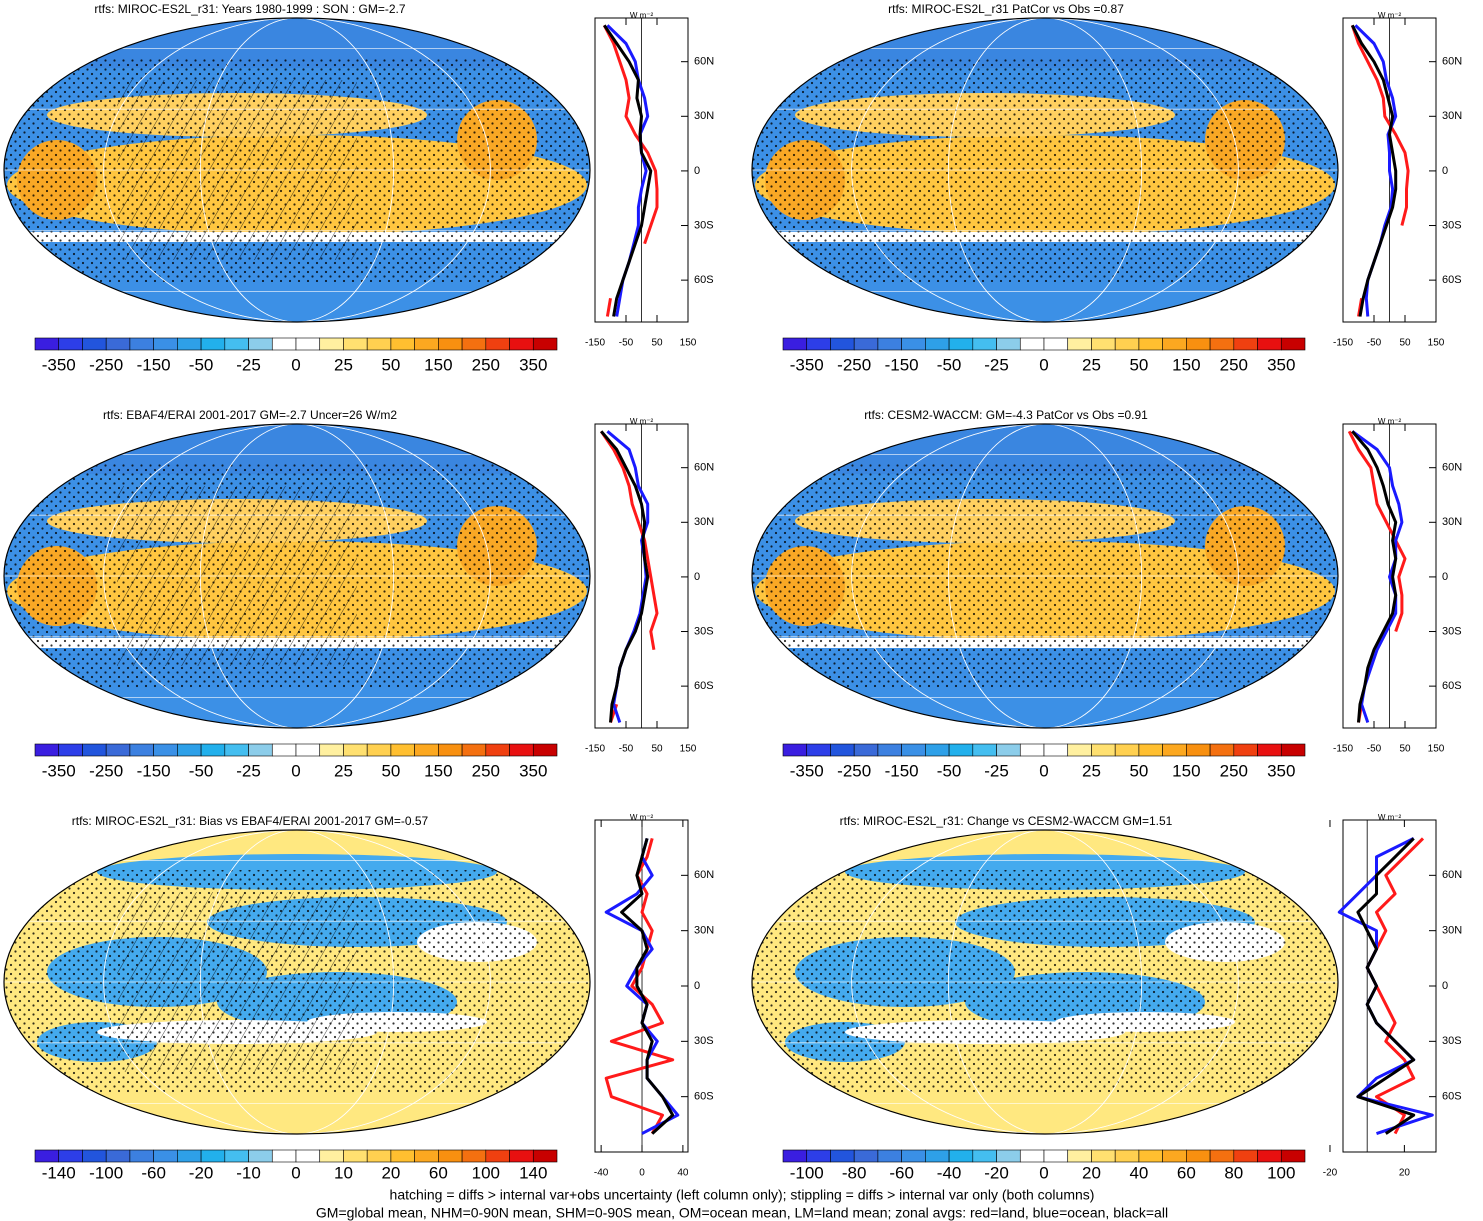 The width and height of the screenshot is (1483, 1221). What do you see at coordinates (1091, 770) in the screenshot?
I see `colorbar-label: 25` at bounding box center [1091, 770].